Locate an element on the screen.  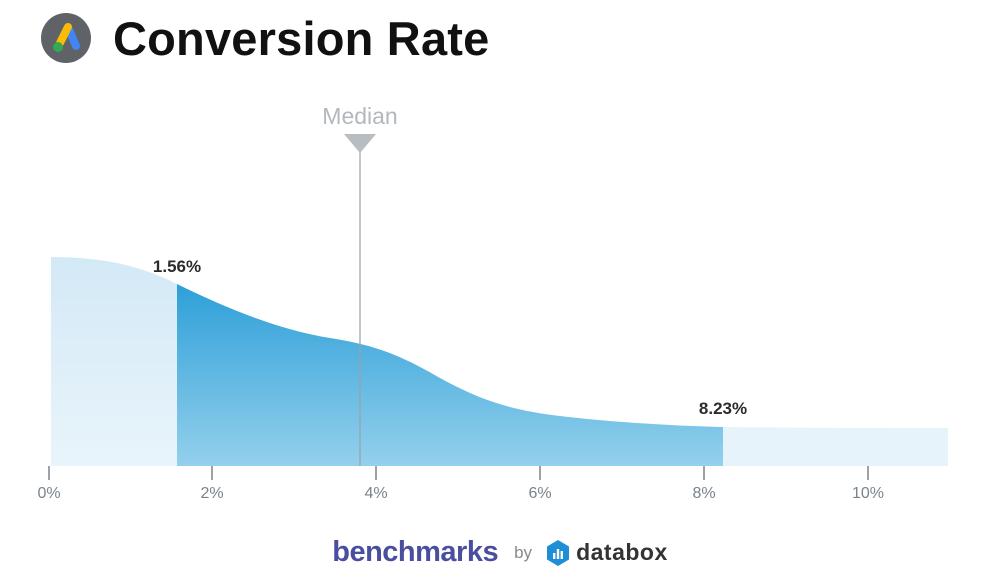
databox-icon is located at coordinates (558, 552).